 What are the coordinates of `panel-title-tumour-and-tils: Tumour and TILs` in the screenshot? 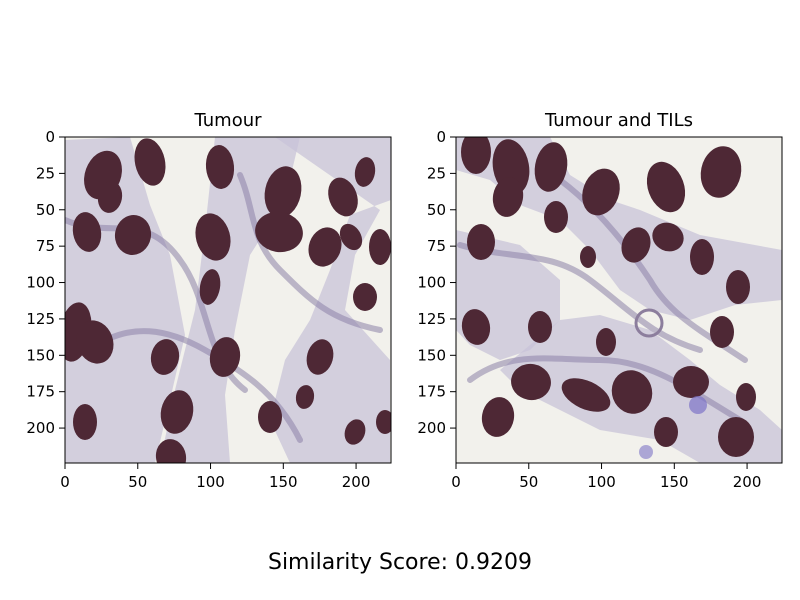 It's located at (618, 120).